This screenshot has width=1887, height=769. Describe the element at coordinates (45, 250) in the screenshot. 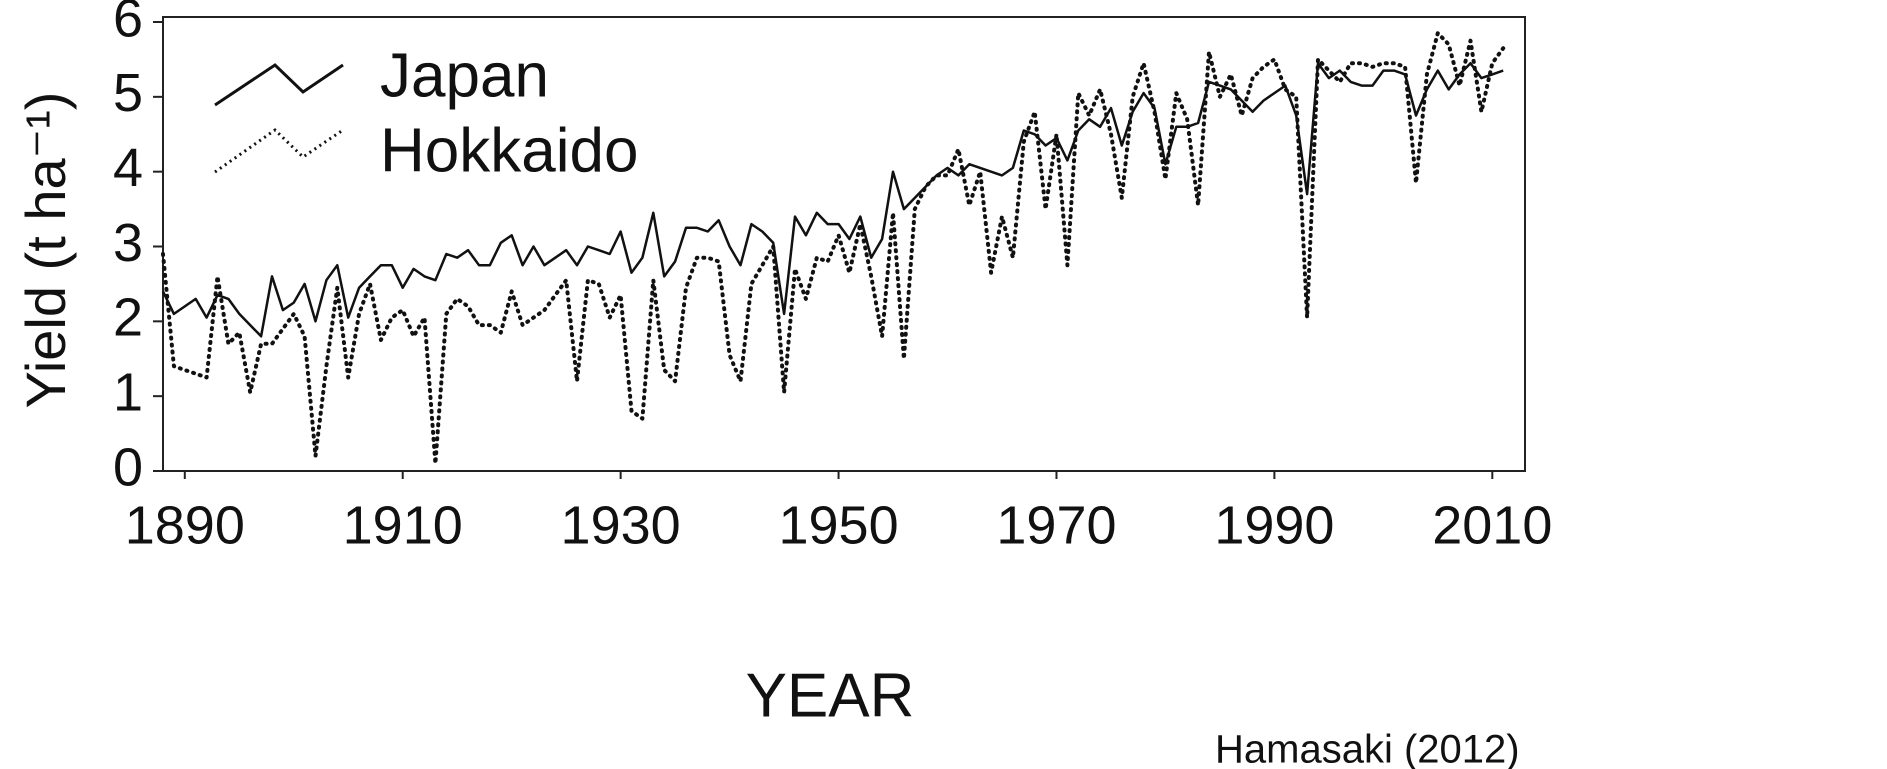

I see `y-axis-label: Yield (t ha⁻¹)` at that location.